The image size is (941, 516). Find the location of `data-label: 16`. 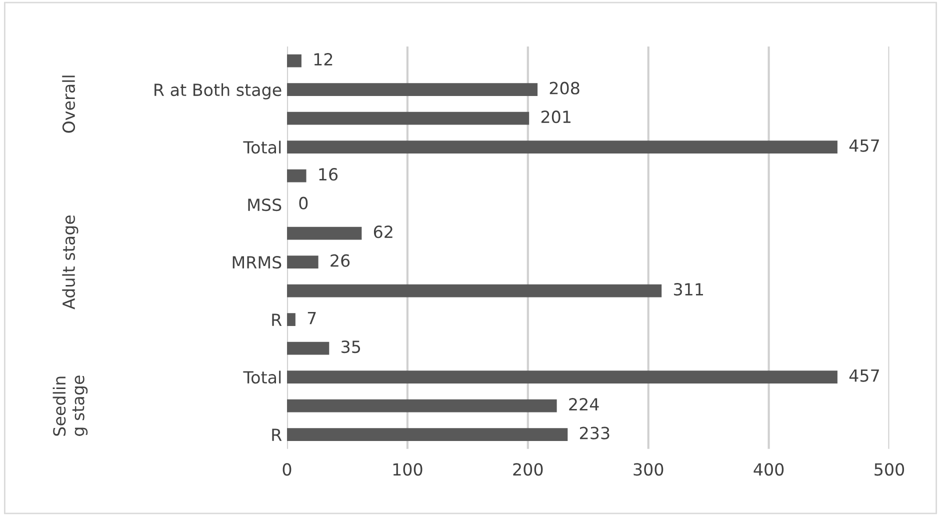

data-label: 16 is located at coordinates (328, 174).